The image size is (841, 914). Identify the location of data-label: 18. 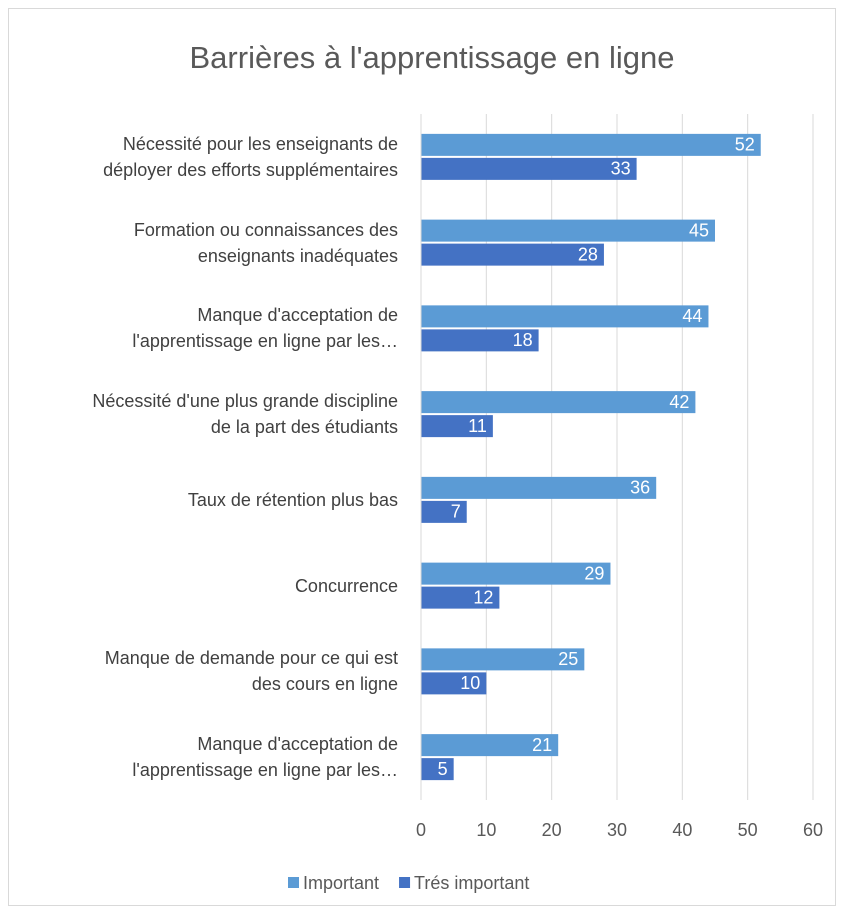
(523, 340).